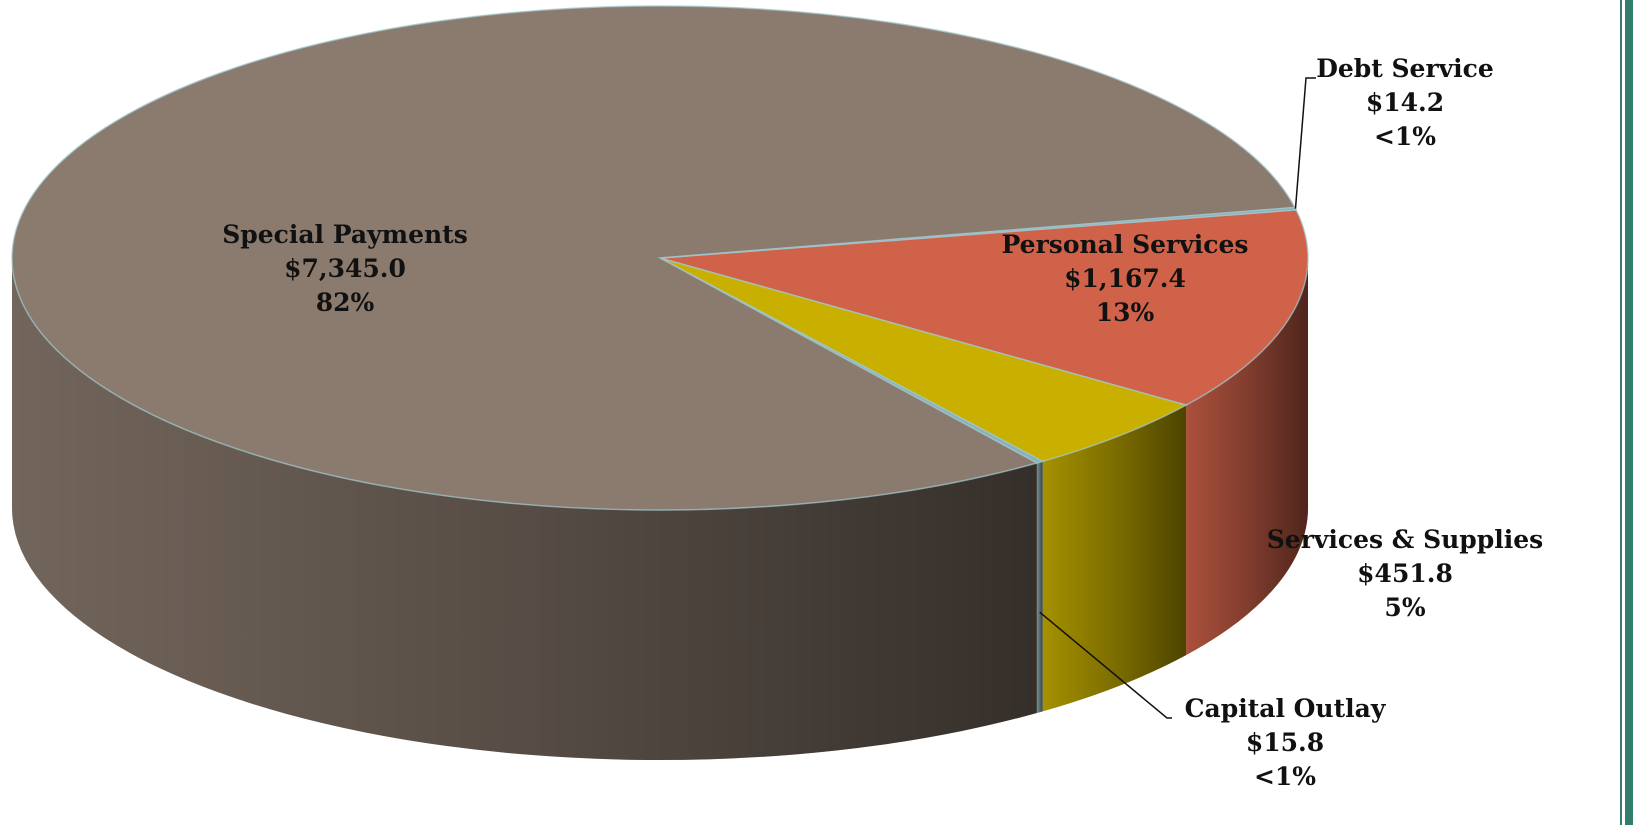 The height and width of the screenshot is (825, 1633). What do you see at coordinates (345, 234) in the screenshot?
I see `slice-name: Special Payments` at bounding box center [345, 234].